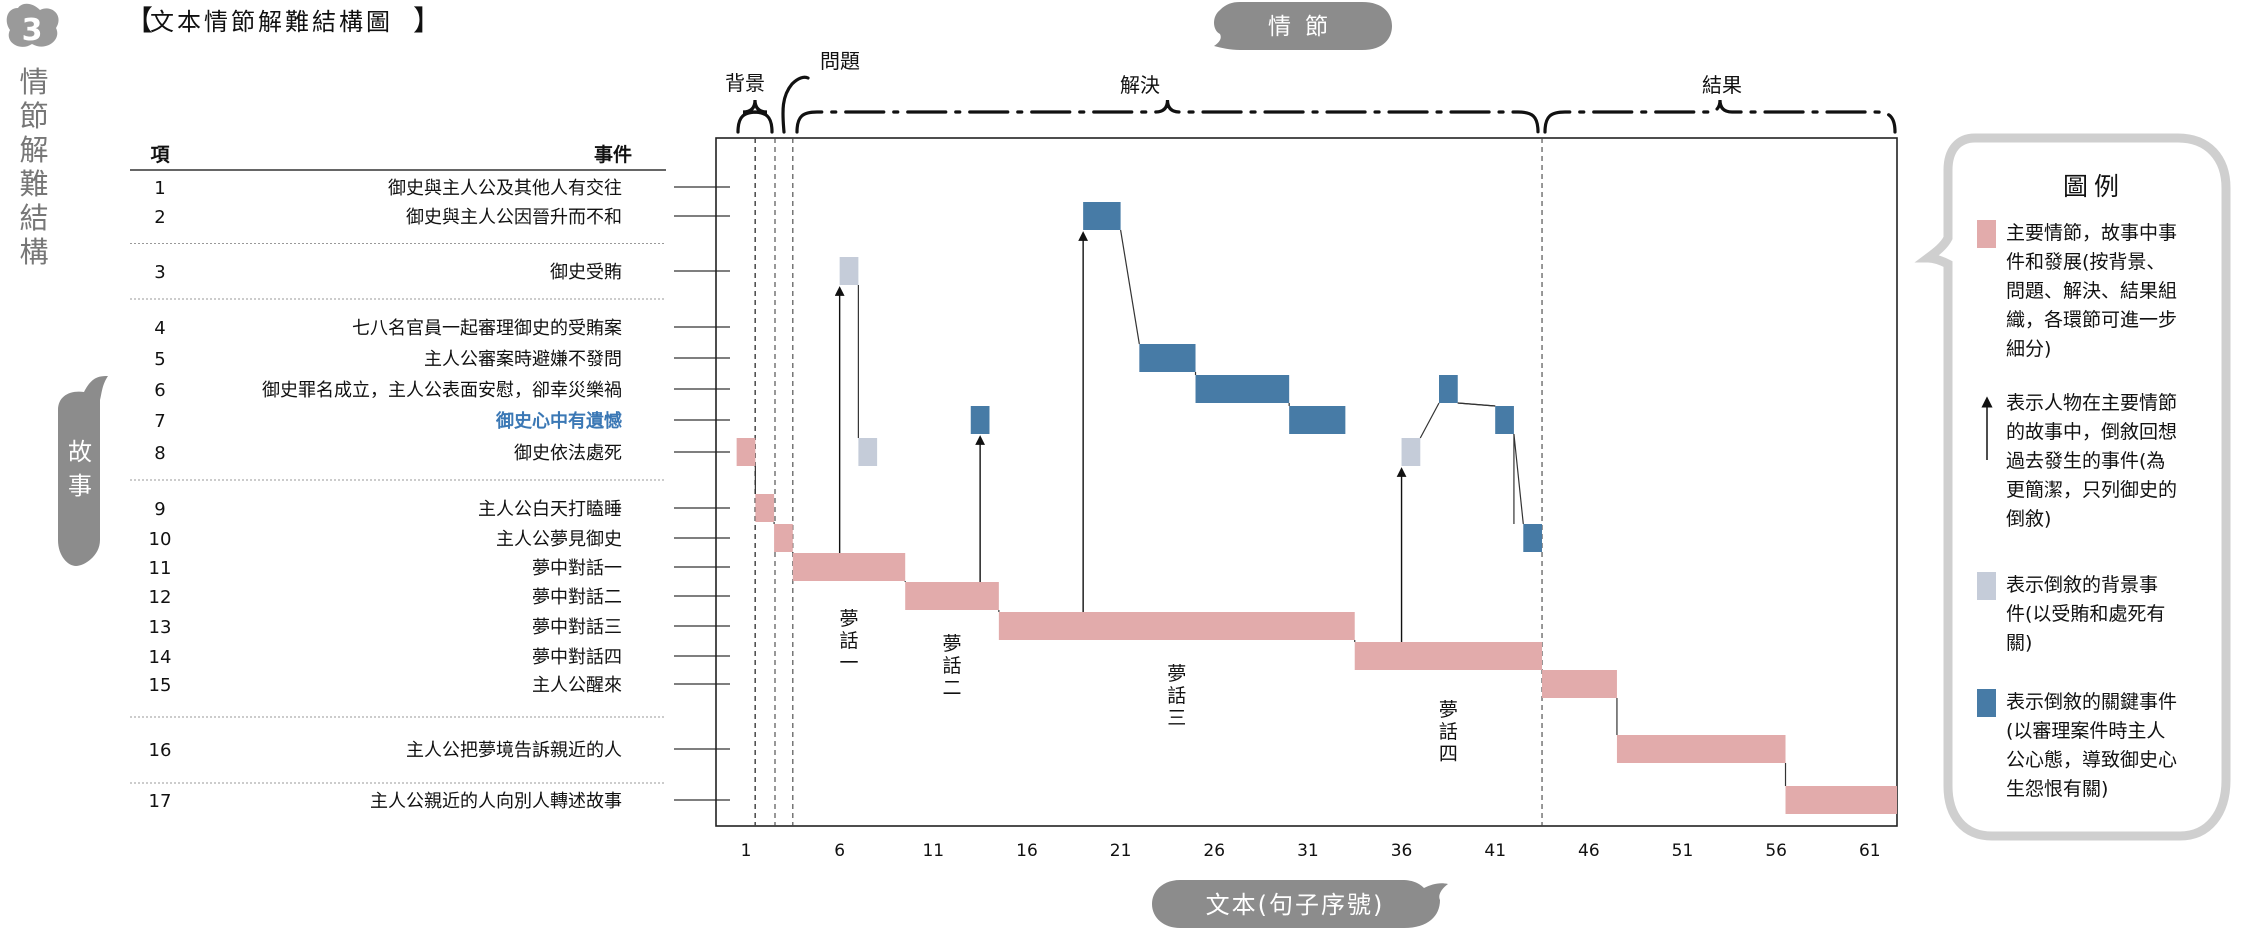 This screenshot has width=2241, height=929. Describe the element at coordinates (868, 452) in the screenshot. I see `background-flashback-bar` at that location.